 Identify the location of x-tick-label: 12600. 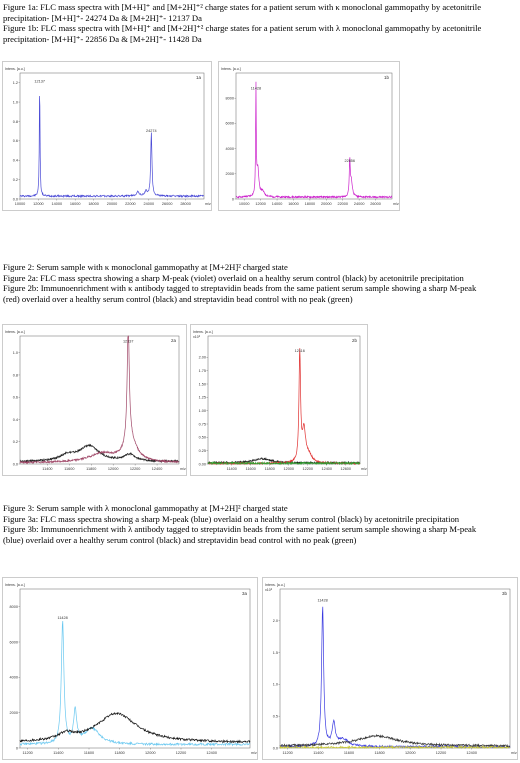
(345, 469).